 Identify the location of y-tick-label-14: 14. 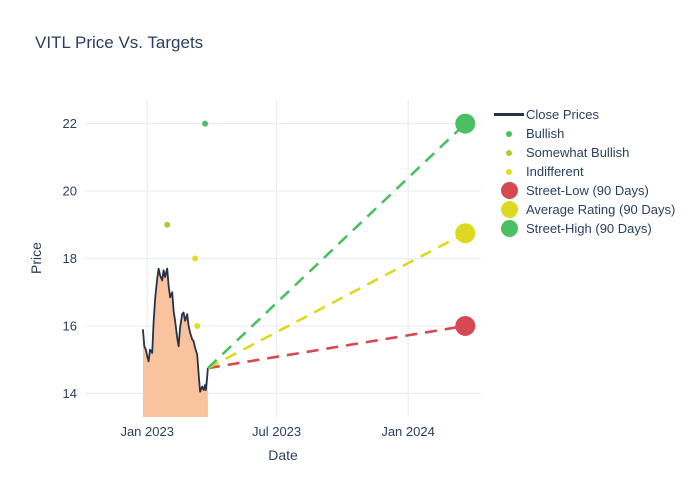
(70, 393).